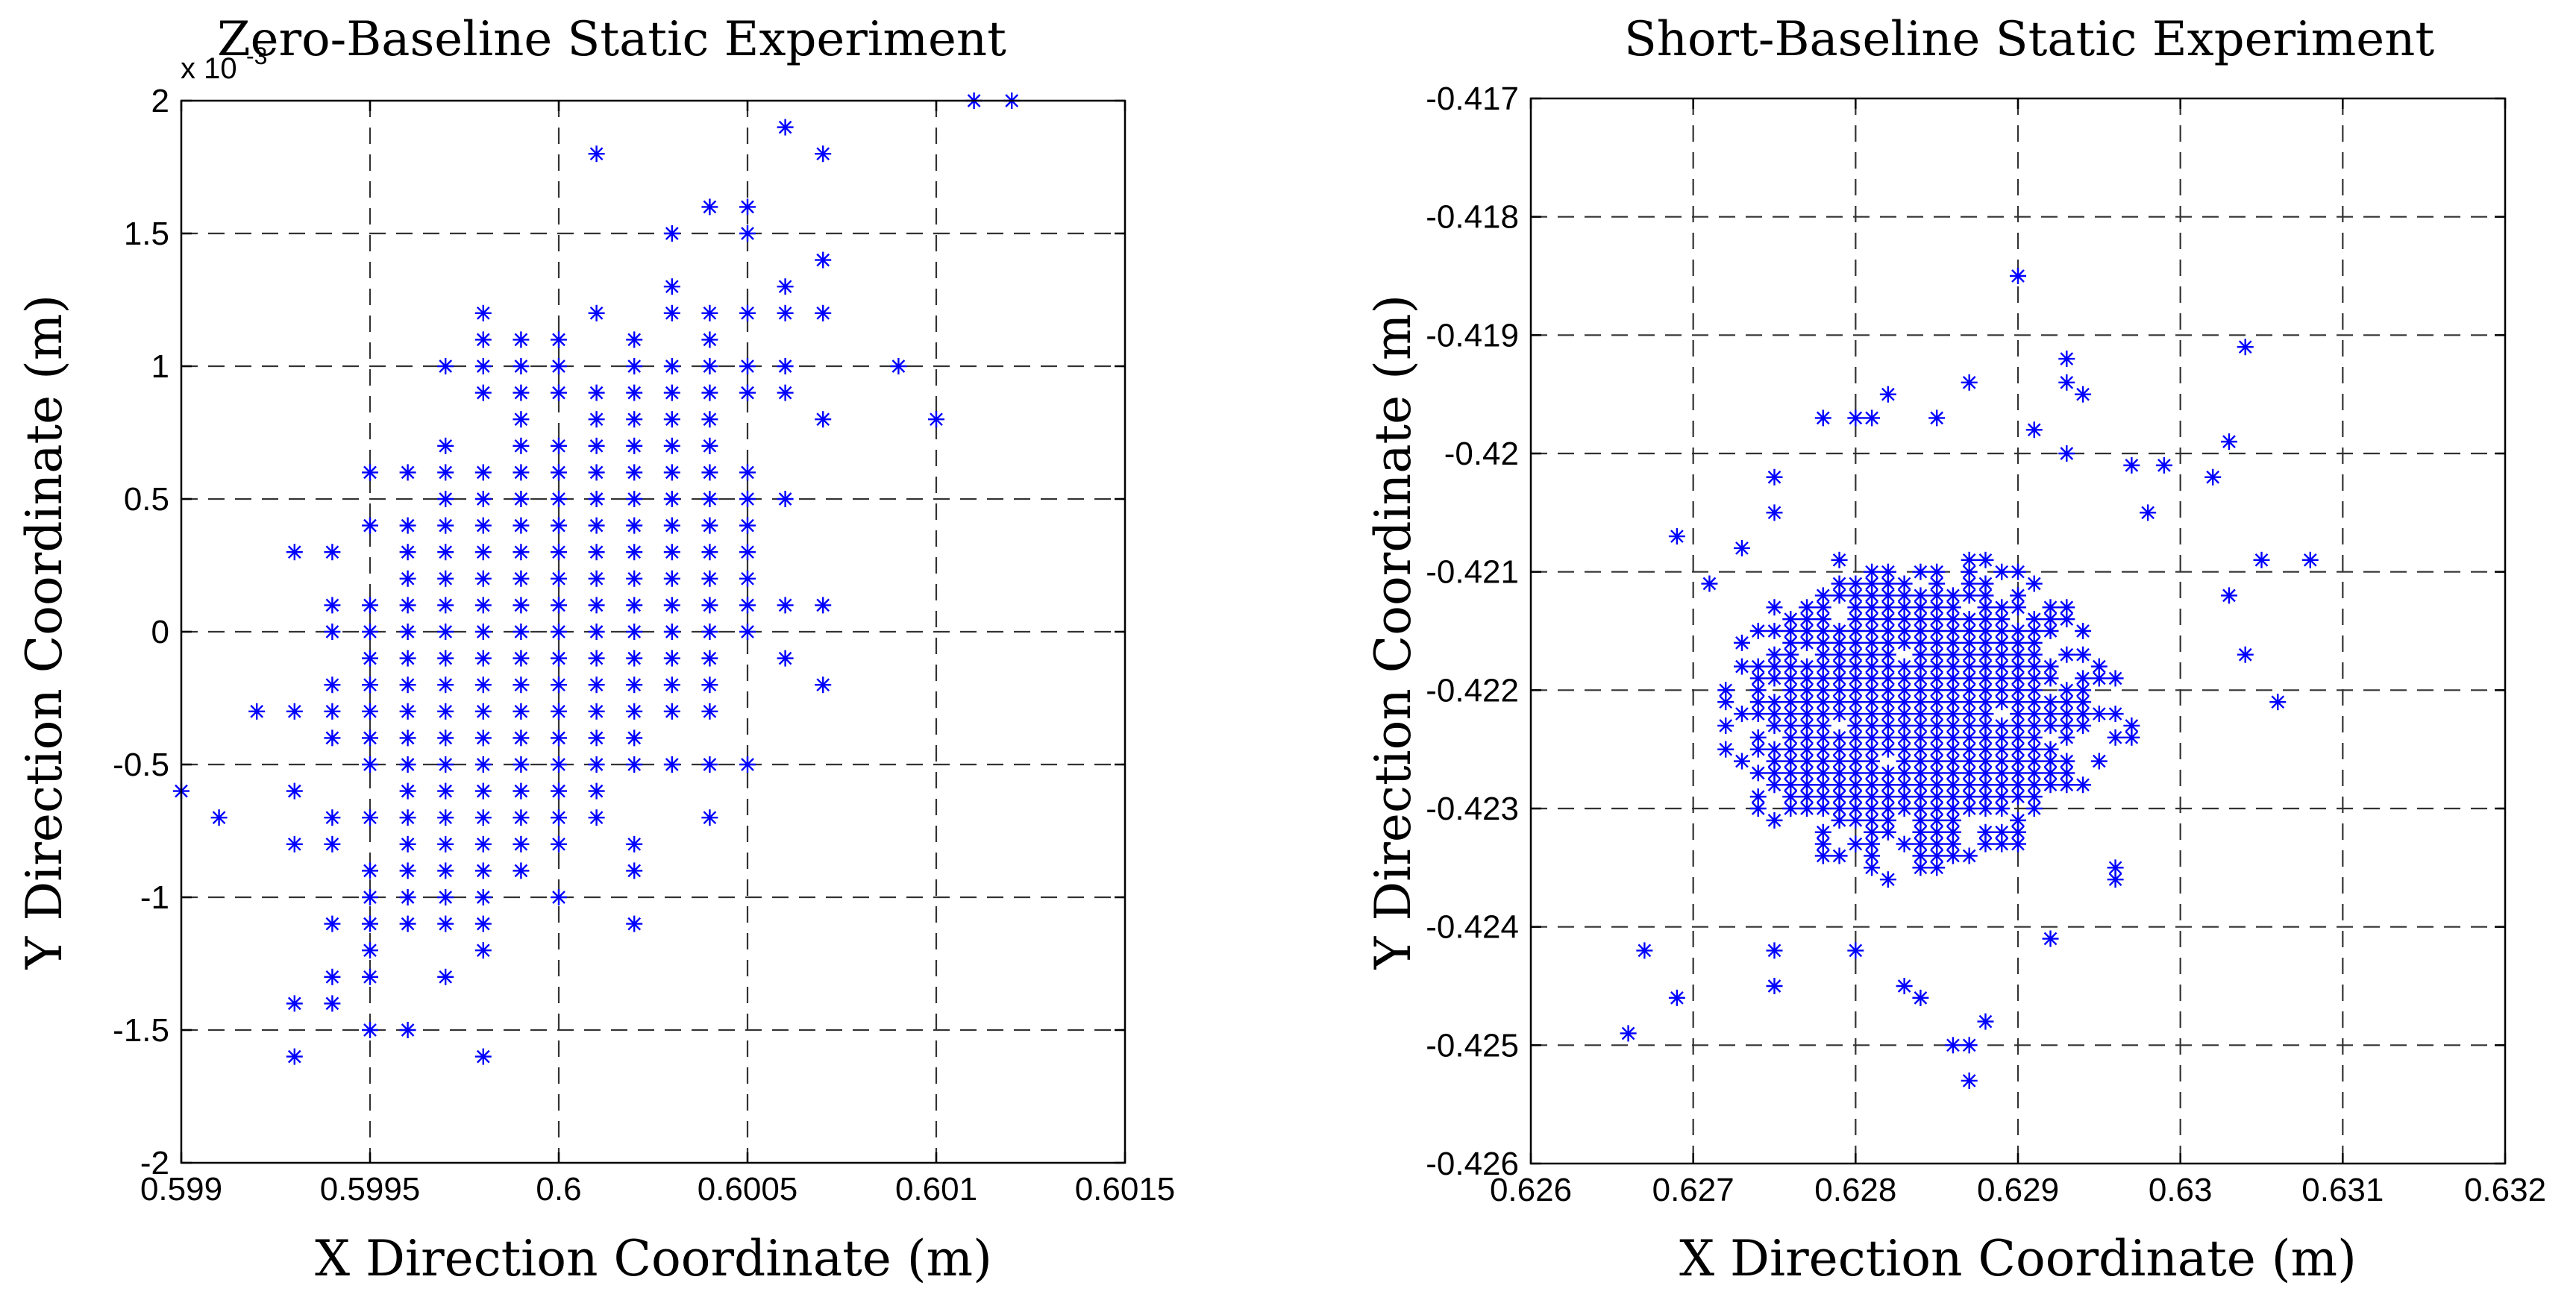 The height and width of the screenshot is (1306, 2576). What do you see at coordinates (1125, 1189) in the screenshot?
I see `x-tick-label: 0.6015` at bounding box center [1125, 1189].